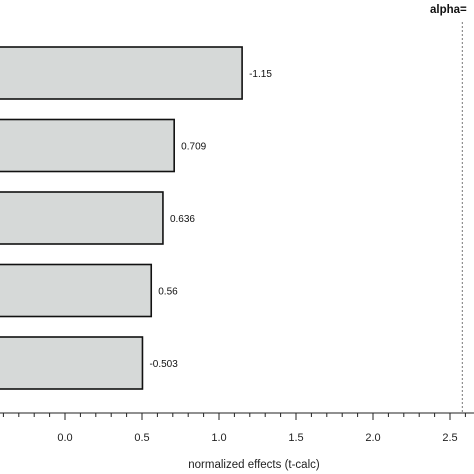 The width and height of the screenshot is (474, 474). I want to click on x-tick-label: 2.5, so click(449, 438).